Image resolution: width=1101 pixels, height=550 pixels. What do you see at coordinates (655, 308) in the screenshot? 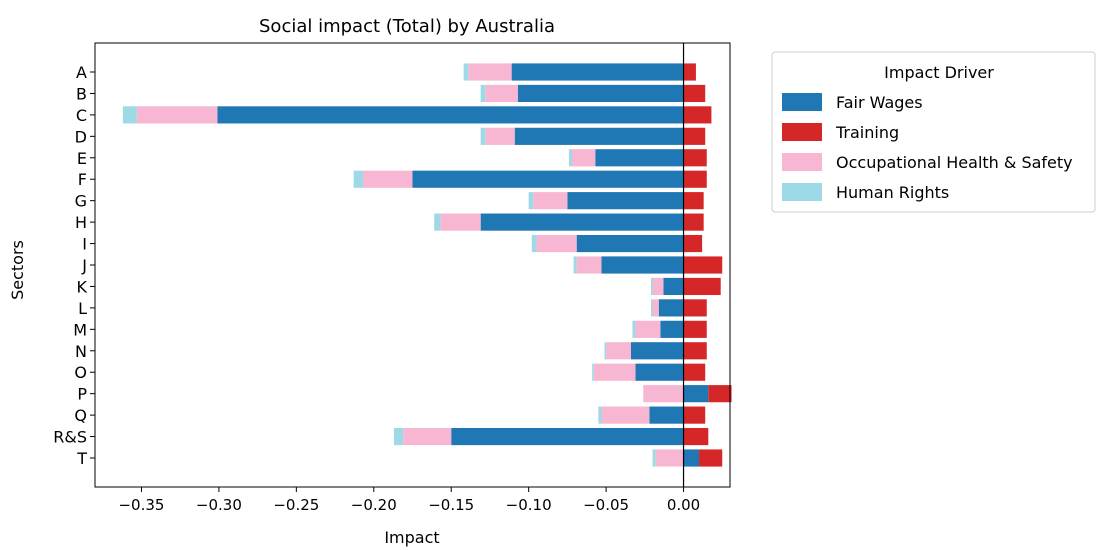
I see `bar-l-occupational-health-safety` at bounding box center [655, 308].